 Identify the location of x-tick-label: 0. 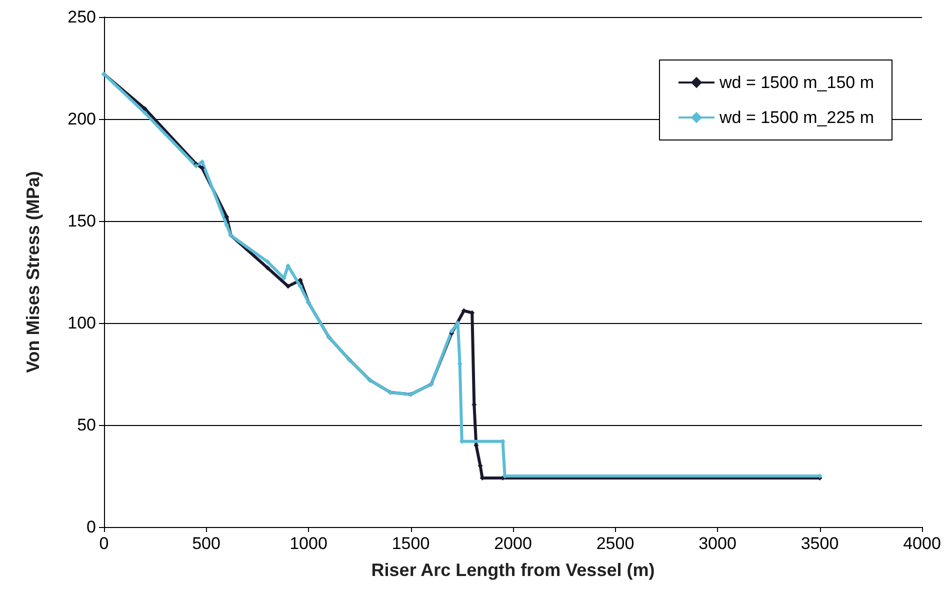
(104, 543).